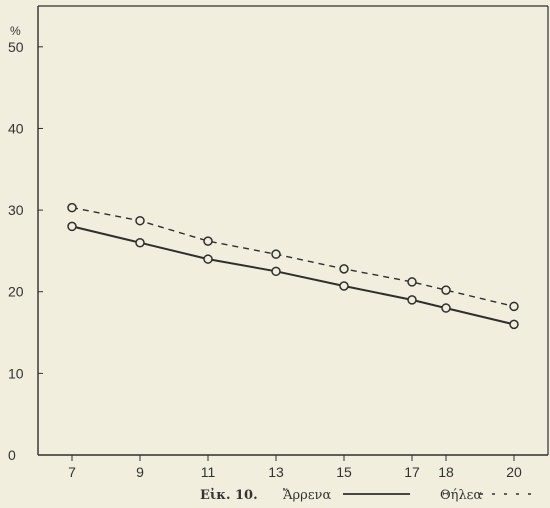 This screenshot has height=508, width=550. I want to click on y-axis: 0 10 20 30 40 50, so click(25, 251).